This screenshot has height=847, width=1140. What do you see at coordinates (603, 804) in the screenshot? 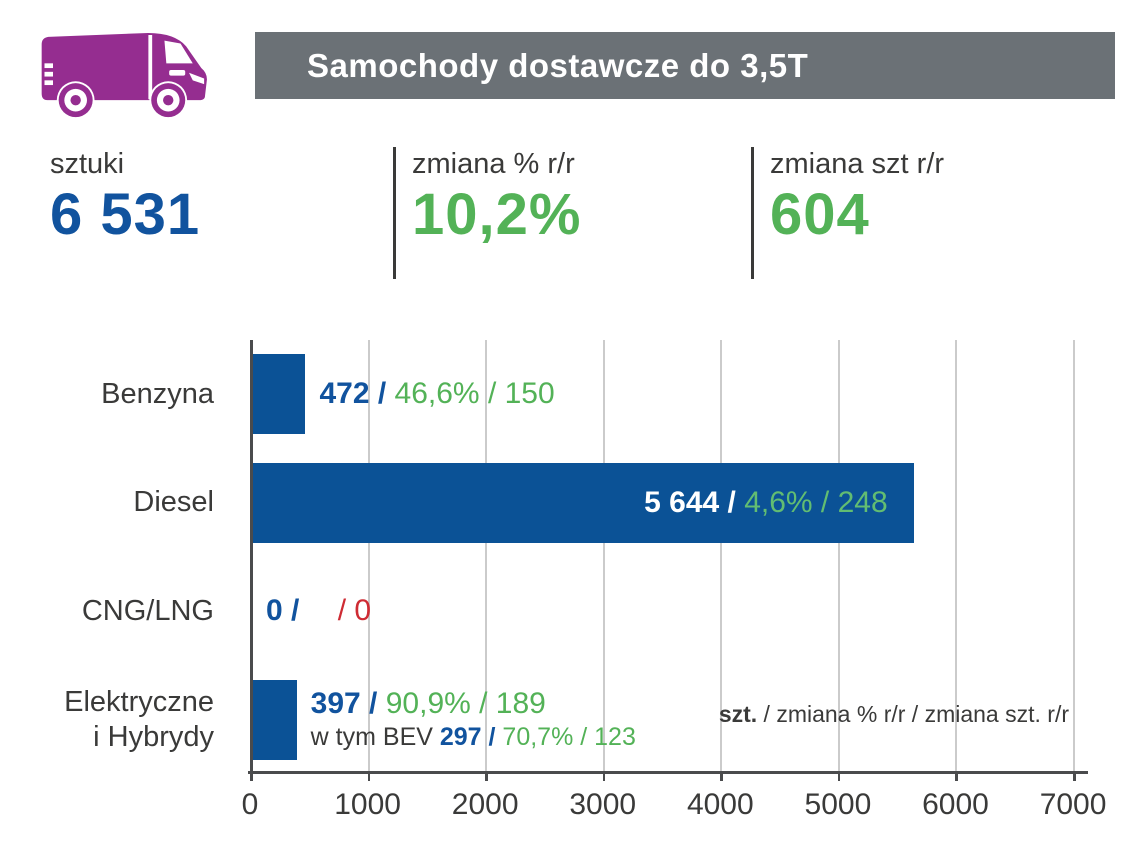
I see `x-tick-label: 3000` at bounding box center [603, 804].